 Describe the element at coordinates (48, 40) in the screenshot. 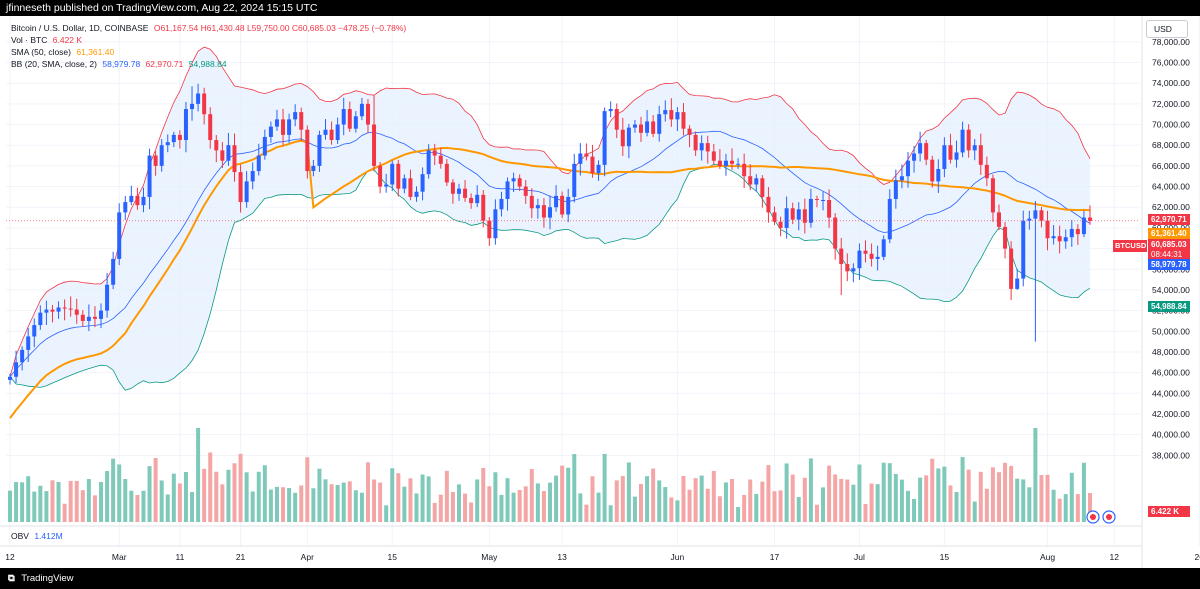

I see `legend-volume: Vol · BTC 6.422 K` at that location.